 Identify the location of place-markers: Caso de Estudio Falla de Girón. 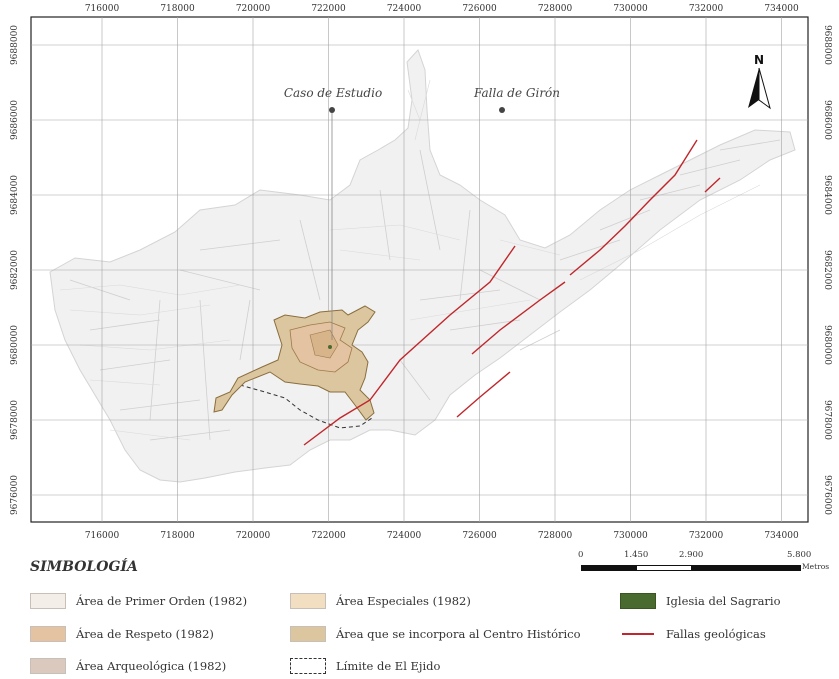
(422, 213).